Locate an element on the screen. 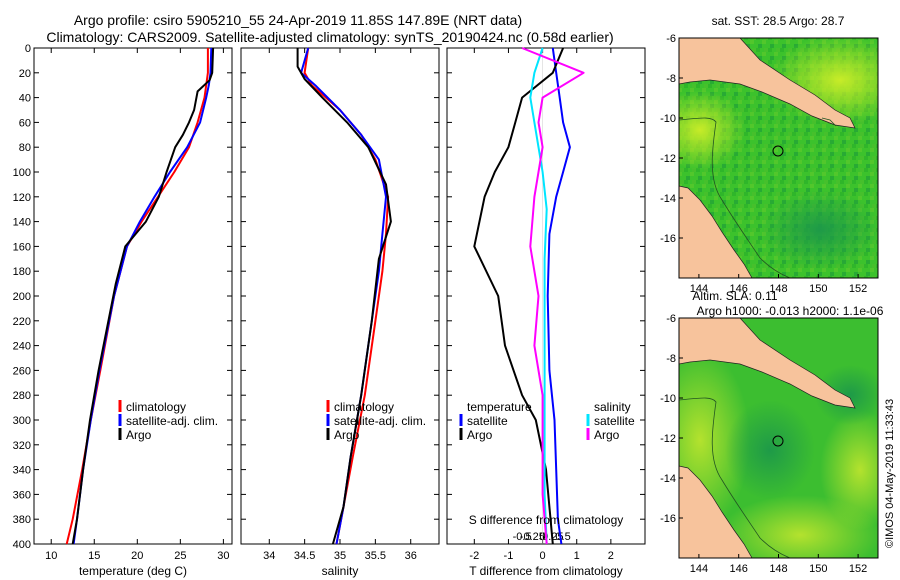 This screenshot has height=580, width=900. y-tick-label: 120 is located at coordinates (22, 198).